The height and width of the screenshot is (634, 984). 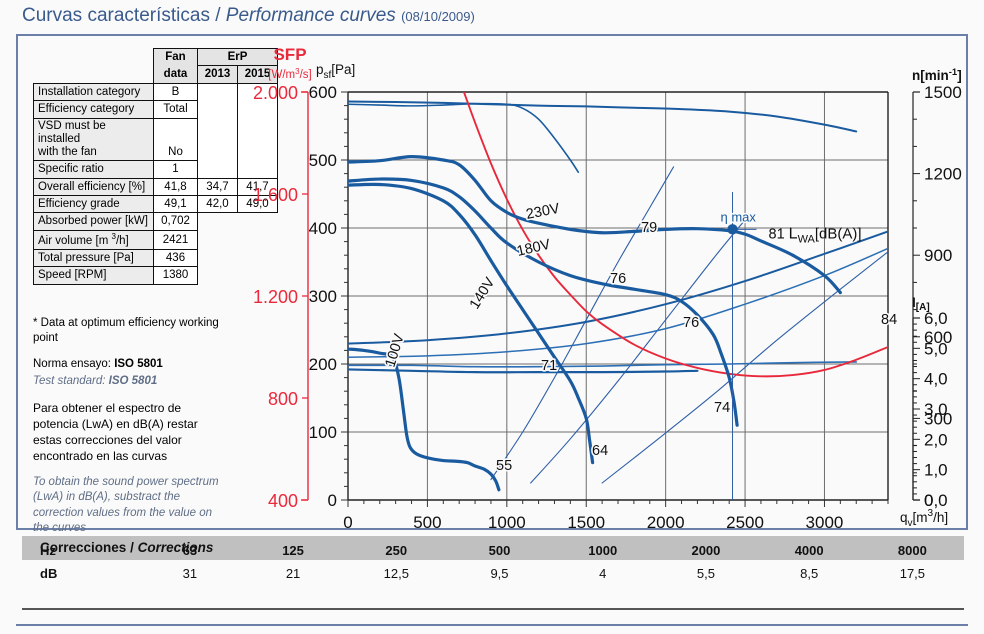 I want to click on sfp-tick-label: 1.600, so click(x=275, y=195).